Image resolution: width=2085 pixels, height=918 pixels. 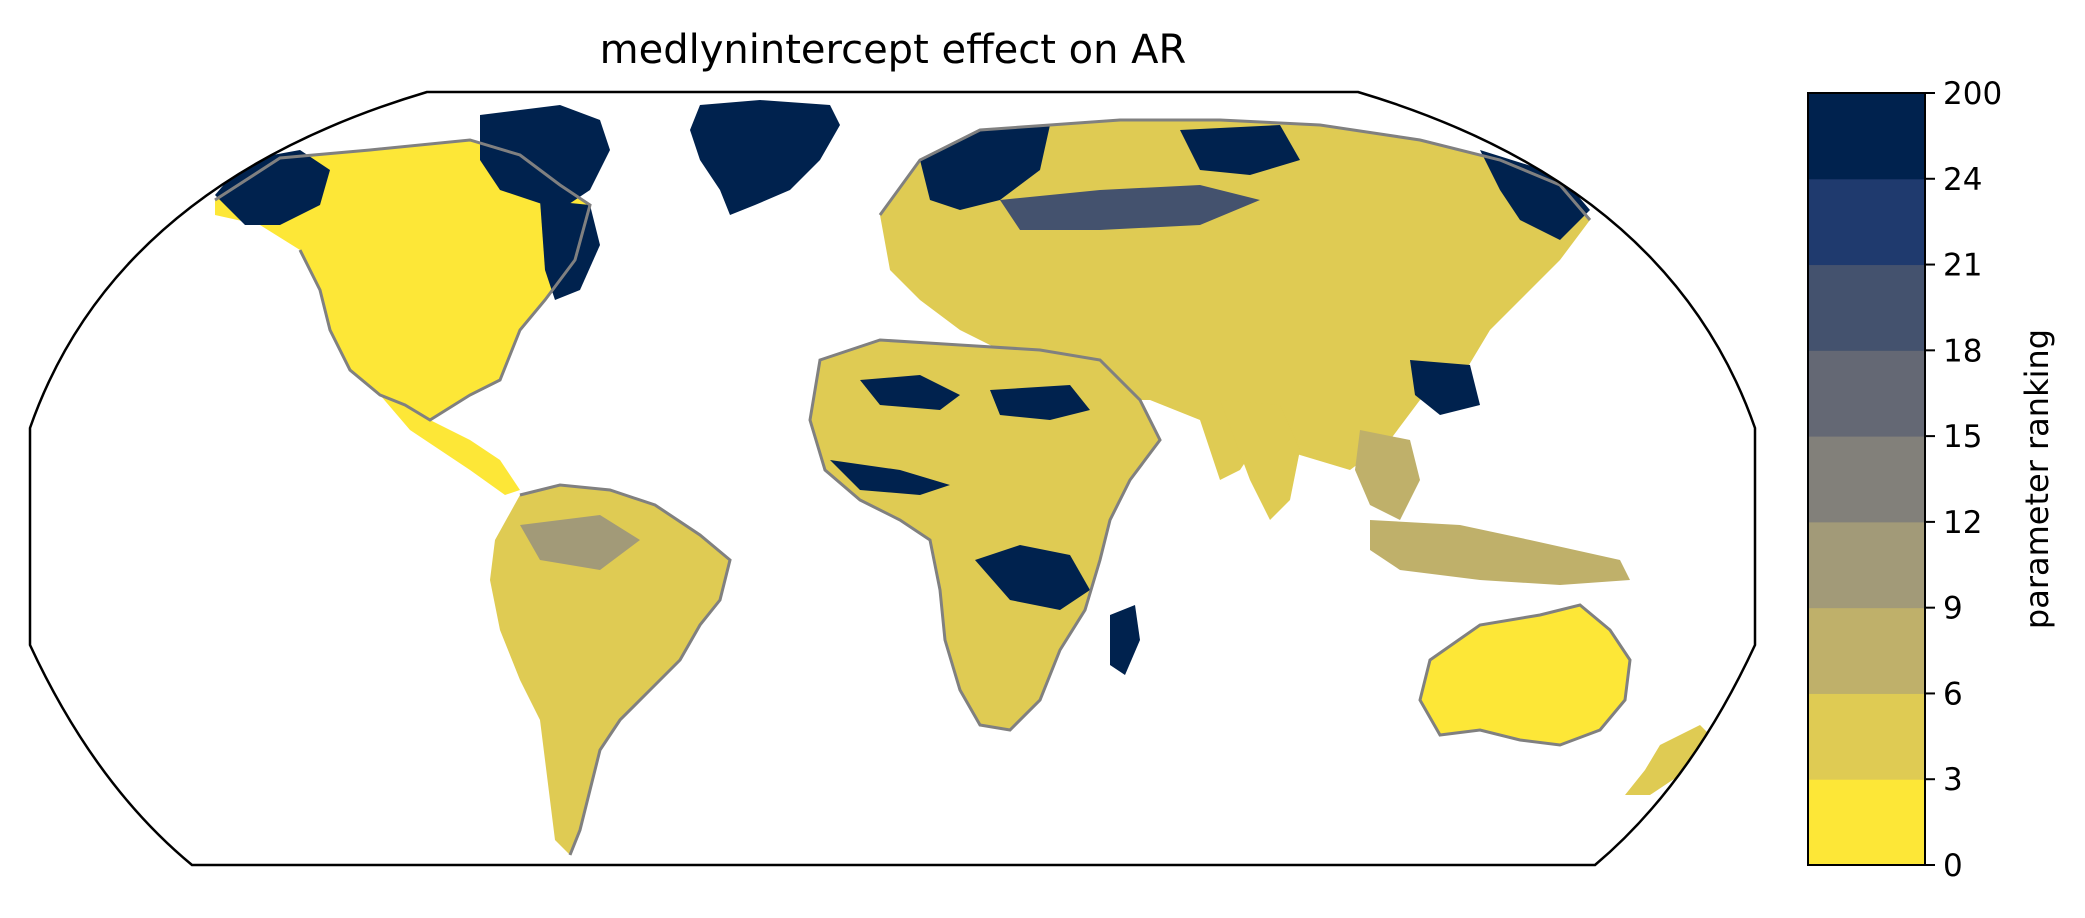 I want to click on central-africa-dark, so click(x=1032, y=577).